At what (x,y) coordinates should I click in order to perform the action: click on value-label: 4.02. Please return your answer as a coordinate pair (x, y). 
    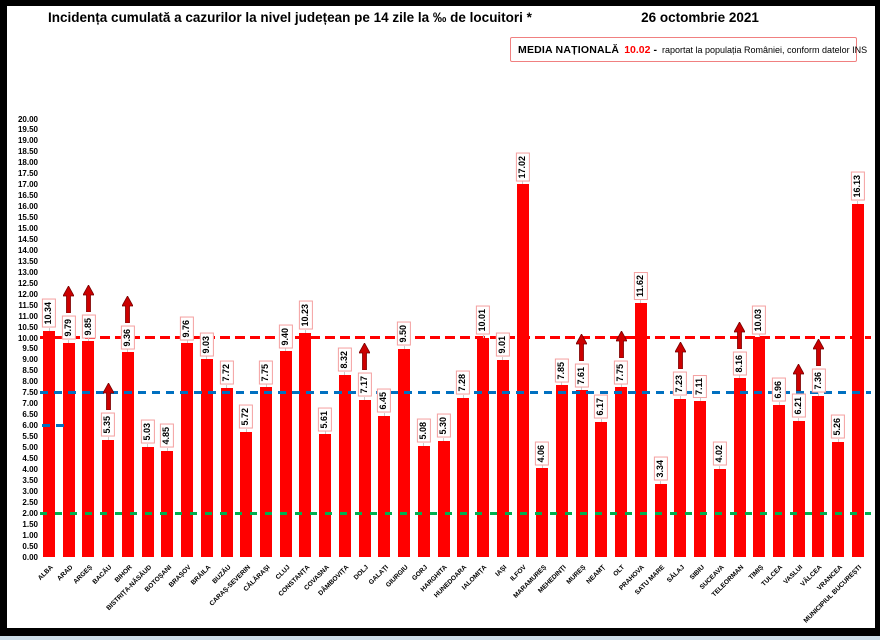
    Looking at the image, I should click on (719, 454).